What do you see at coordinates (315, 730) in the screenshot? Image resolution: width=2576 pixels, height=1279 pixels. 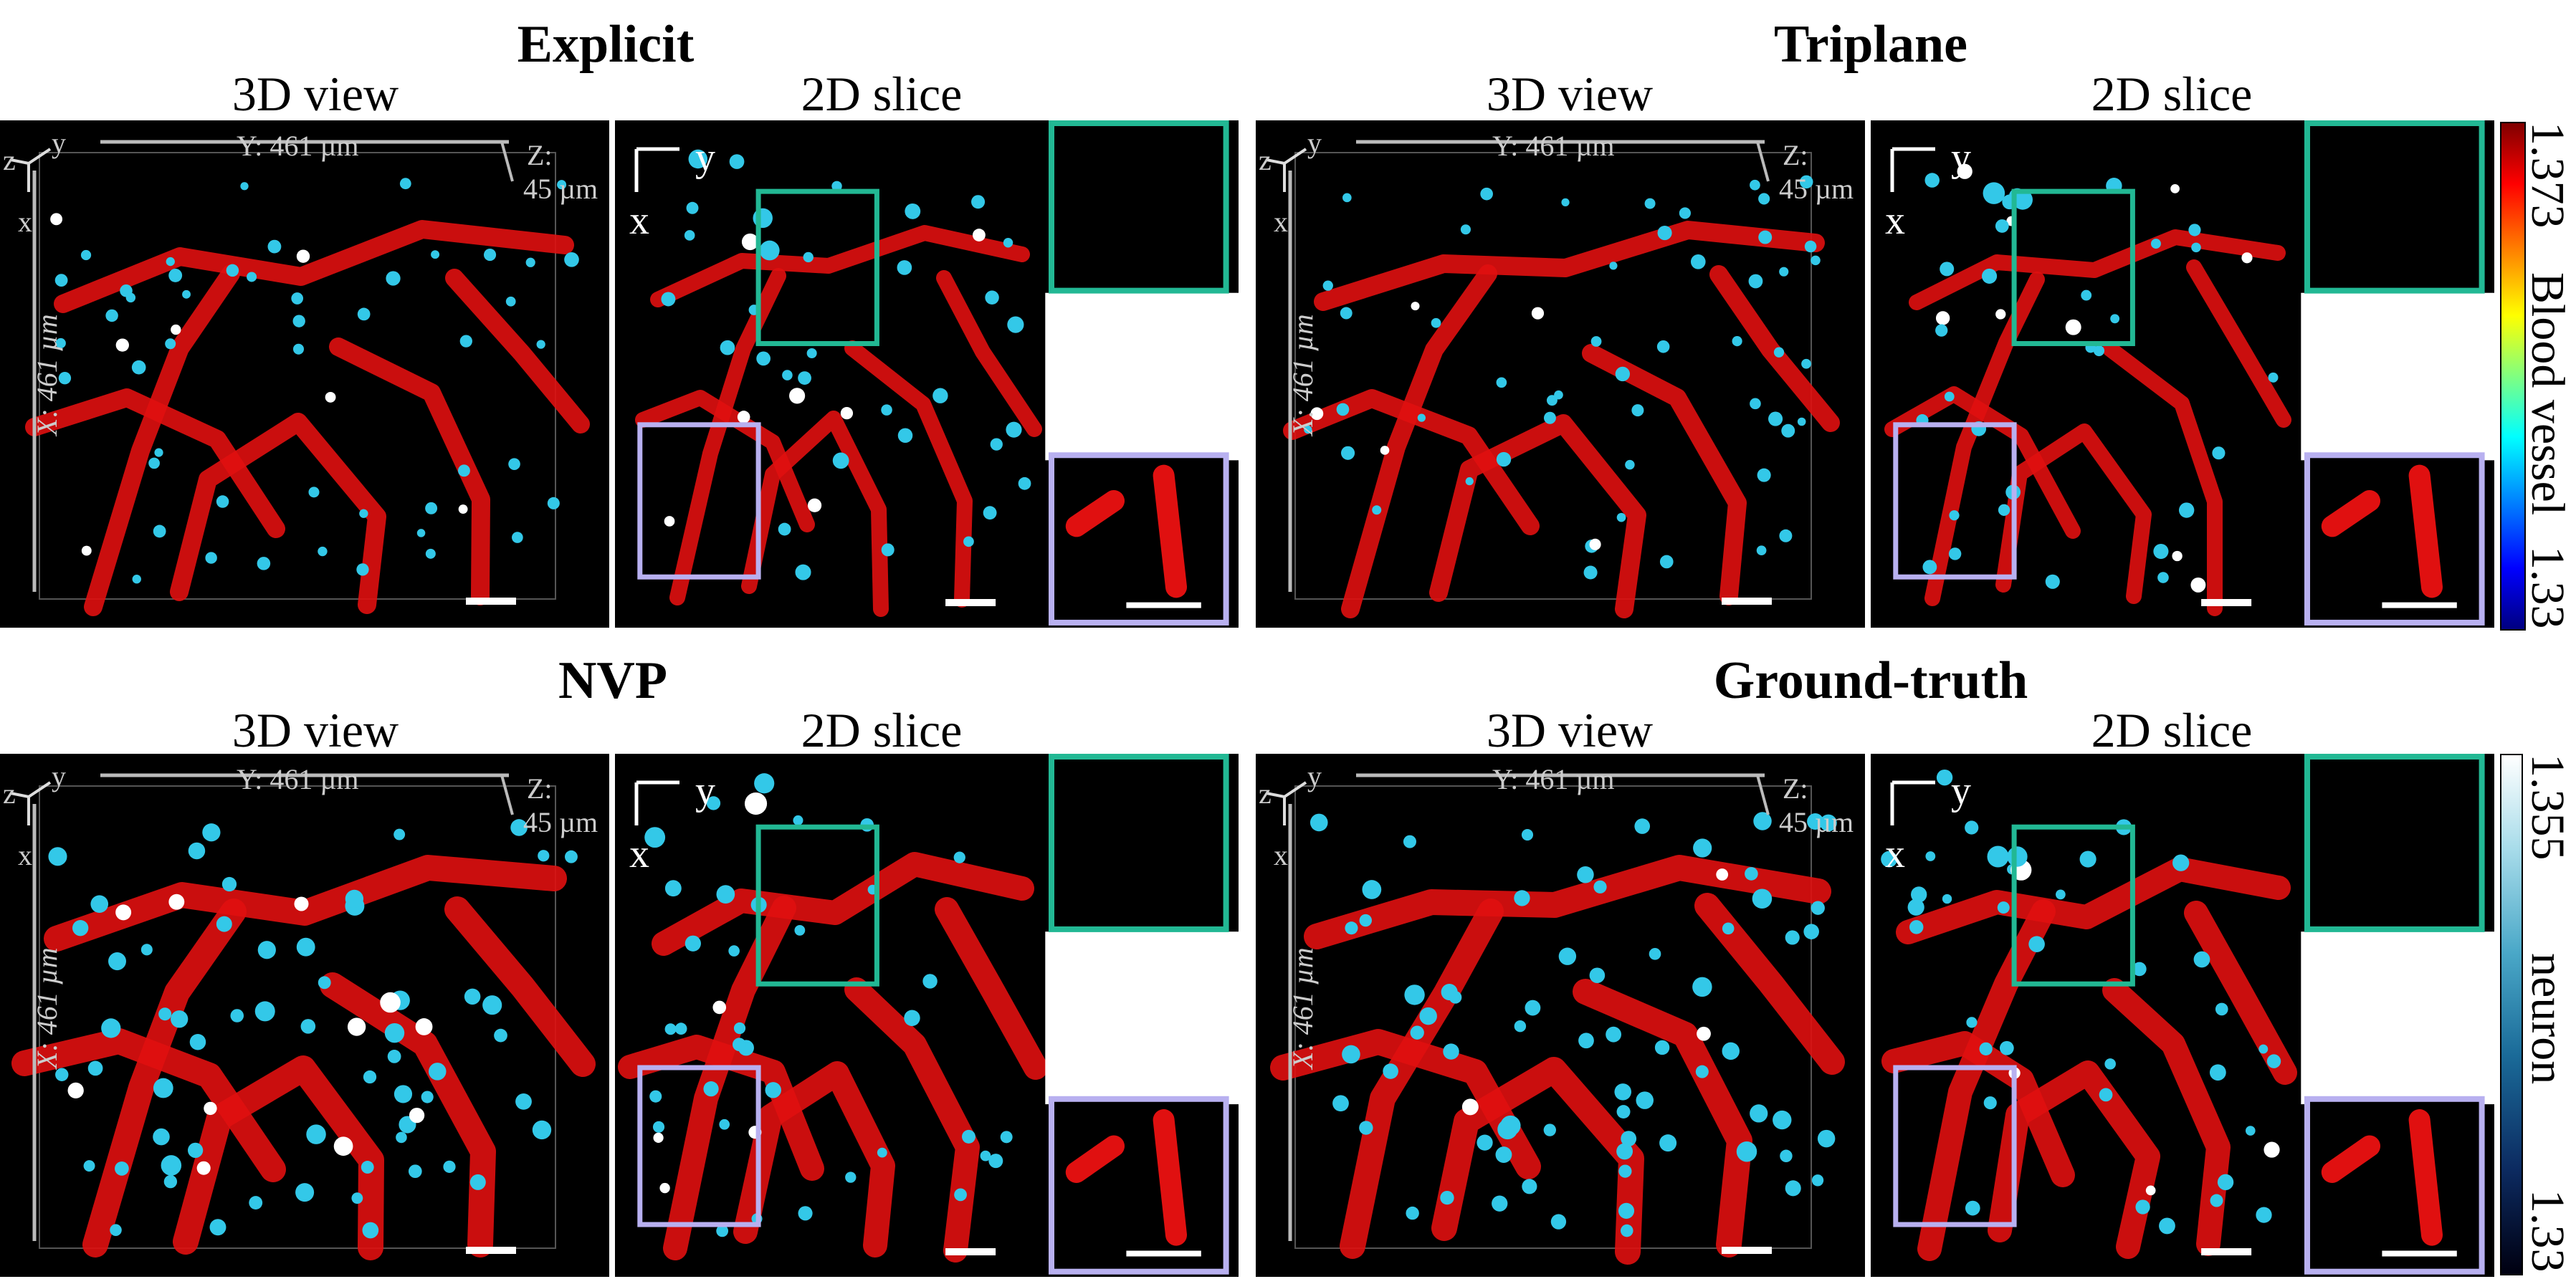 I see `subtitle-3d-view: 3D view` at bounding box center [315, 730].